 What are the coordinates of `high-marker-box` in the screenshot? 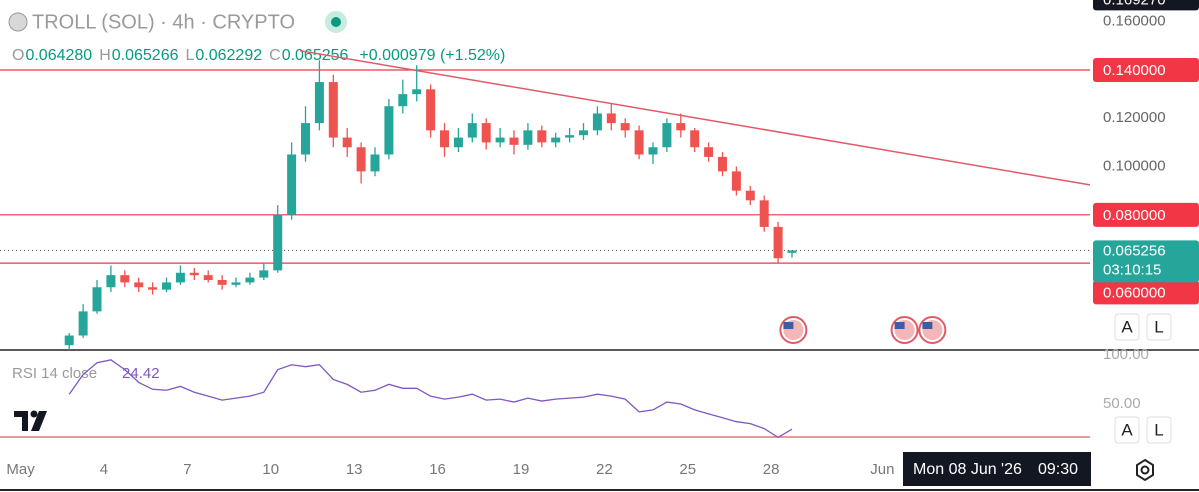 It's located at (1146, 5).